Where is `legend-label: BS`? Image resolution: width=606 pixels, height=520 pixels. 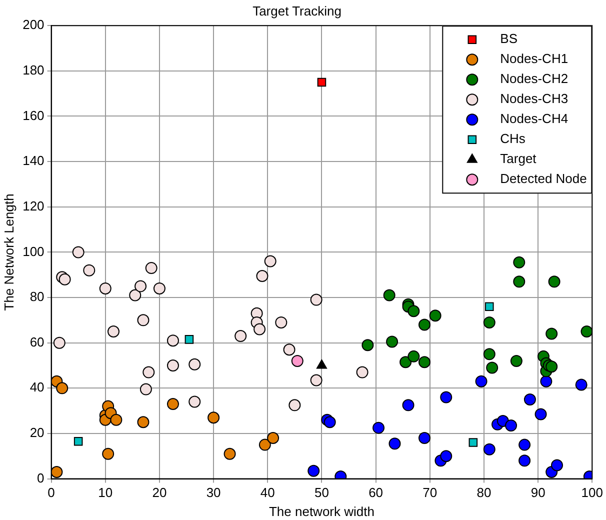
legend-label: BS is located at coordinates (509, 38).